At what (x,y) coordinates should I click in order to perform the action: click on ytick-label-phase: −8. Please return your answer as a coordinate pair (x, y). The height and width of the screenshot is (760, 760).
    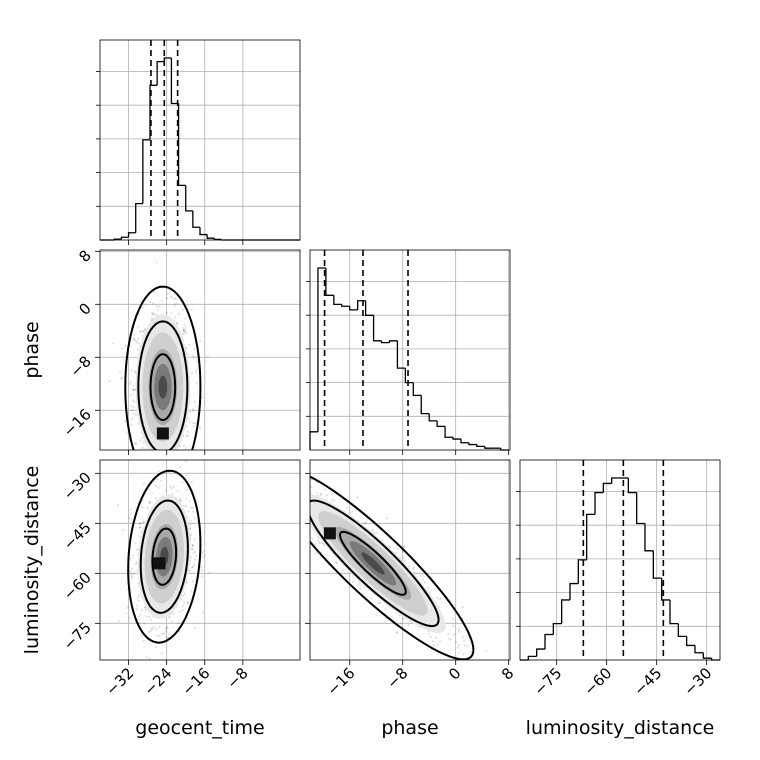
    Looking at the image, I should click on (80, 366).